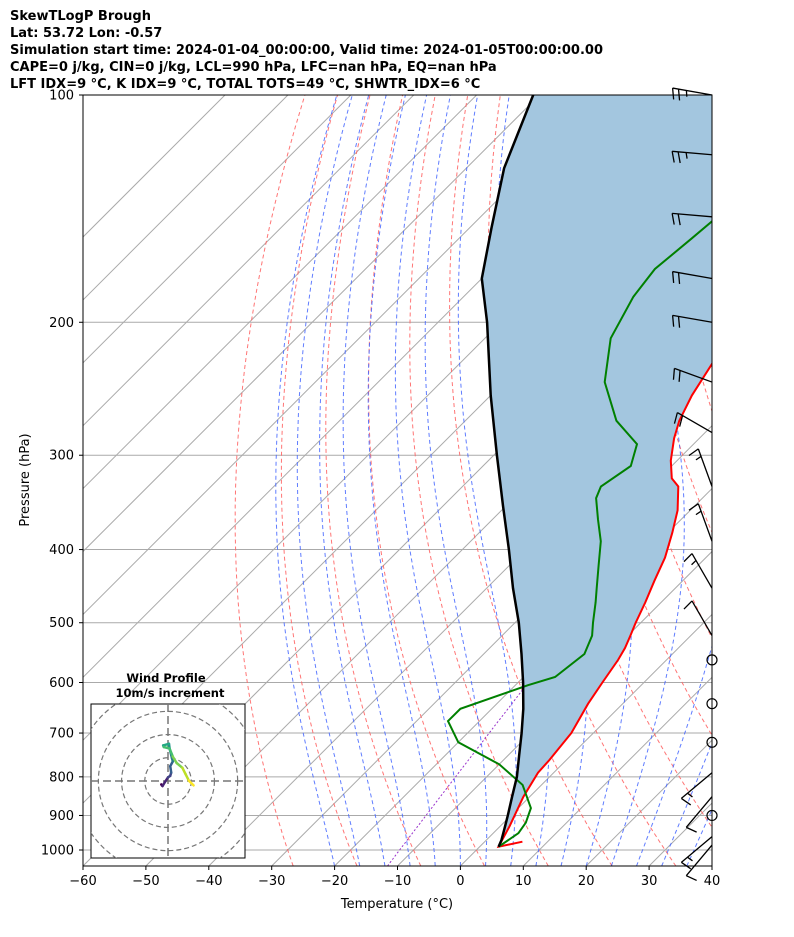  What do you see at coordinates (145, 881) in the screenshot?
I see `x-tick-label: −50` at bounding box center [145, 881].